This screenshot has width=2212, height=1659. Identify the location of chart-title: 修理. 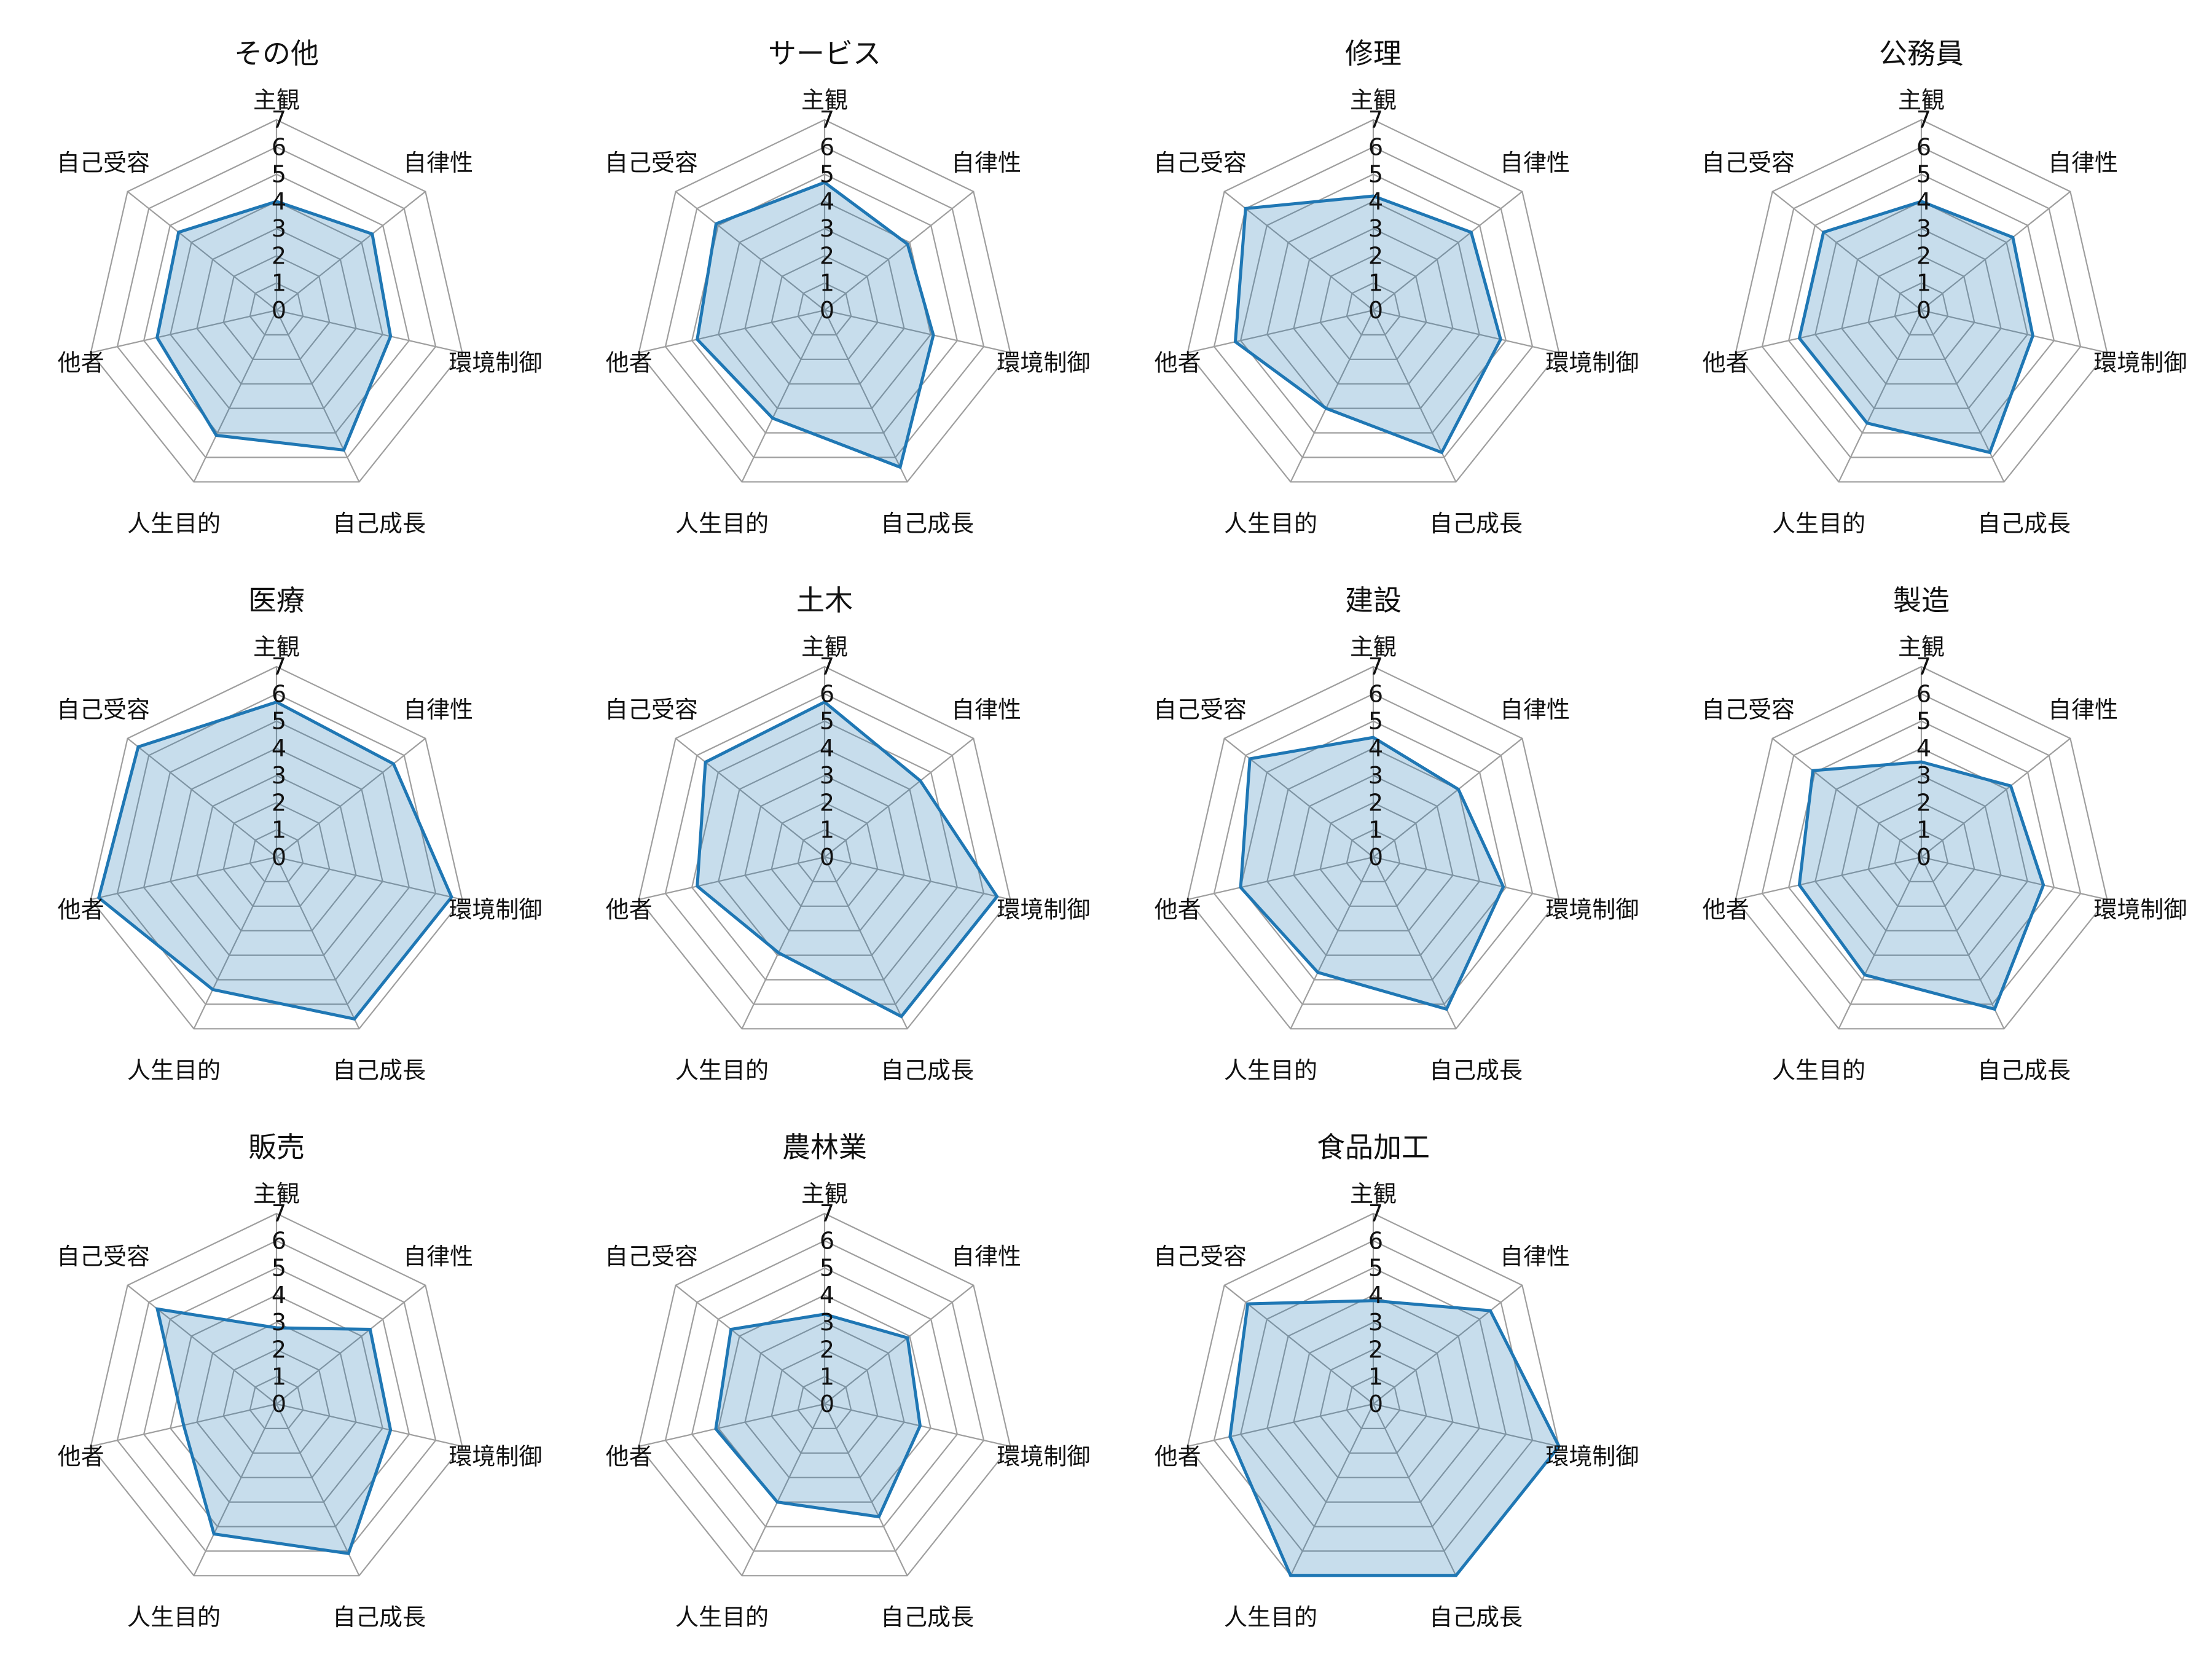
(1373, 53).